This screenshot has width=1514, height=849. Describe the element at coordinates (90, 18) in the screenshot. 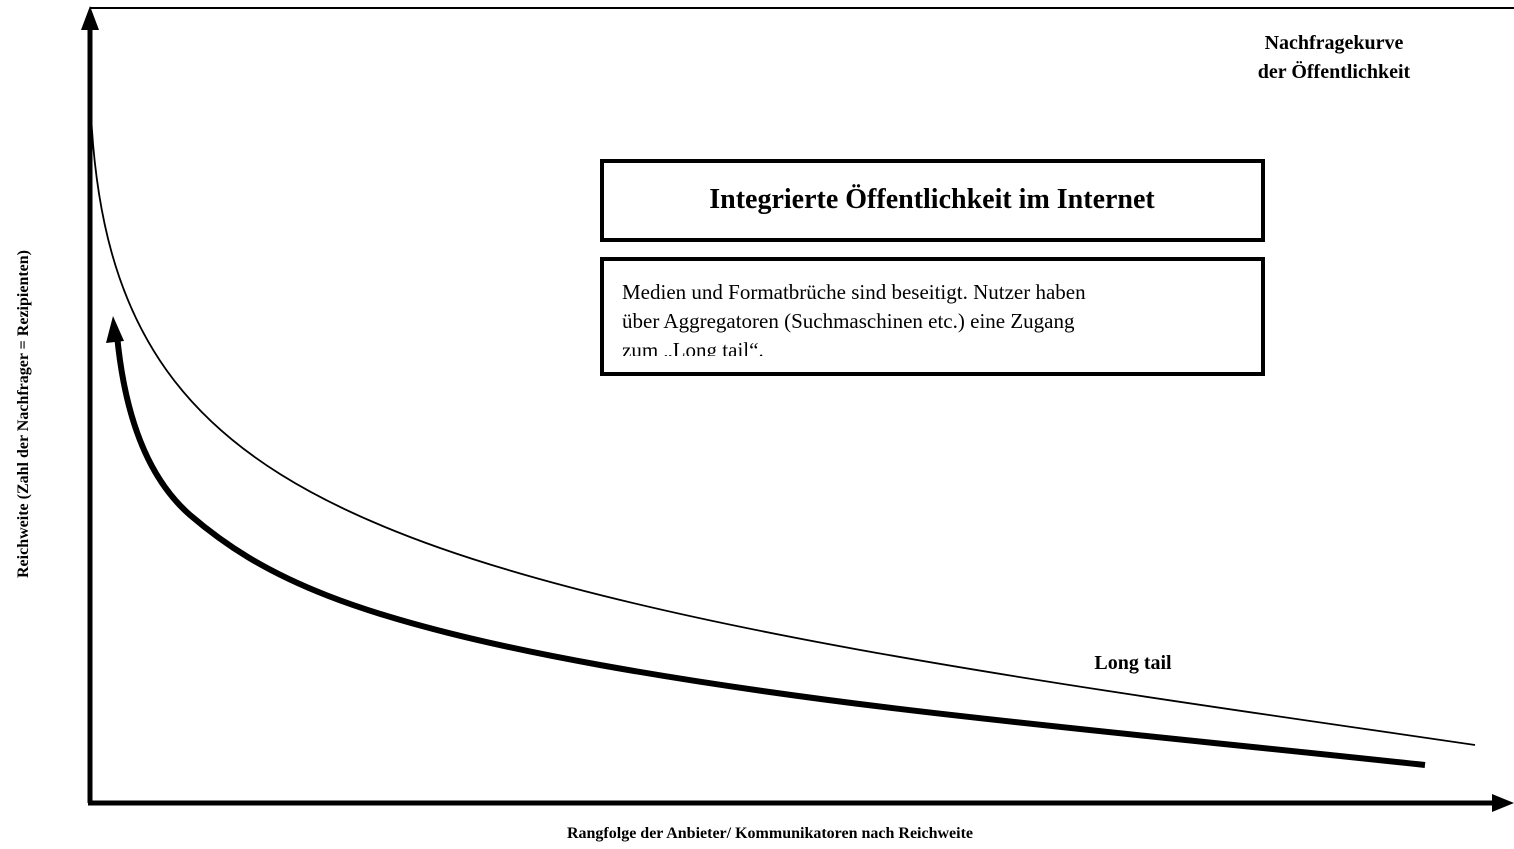

I see `y-axis-arrow` at that location.